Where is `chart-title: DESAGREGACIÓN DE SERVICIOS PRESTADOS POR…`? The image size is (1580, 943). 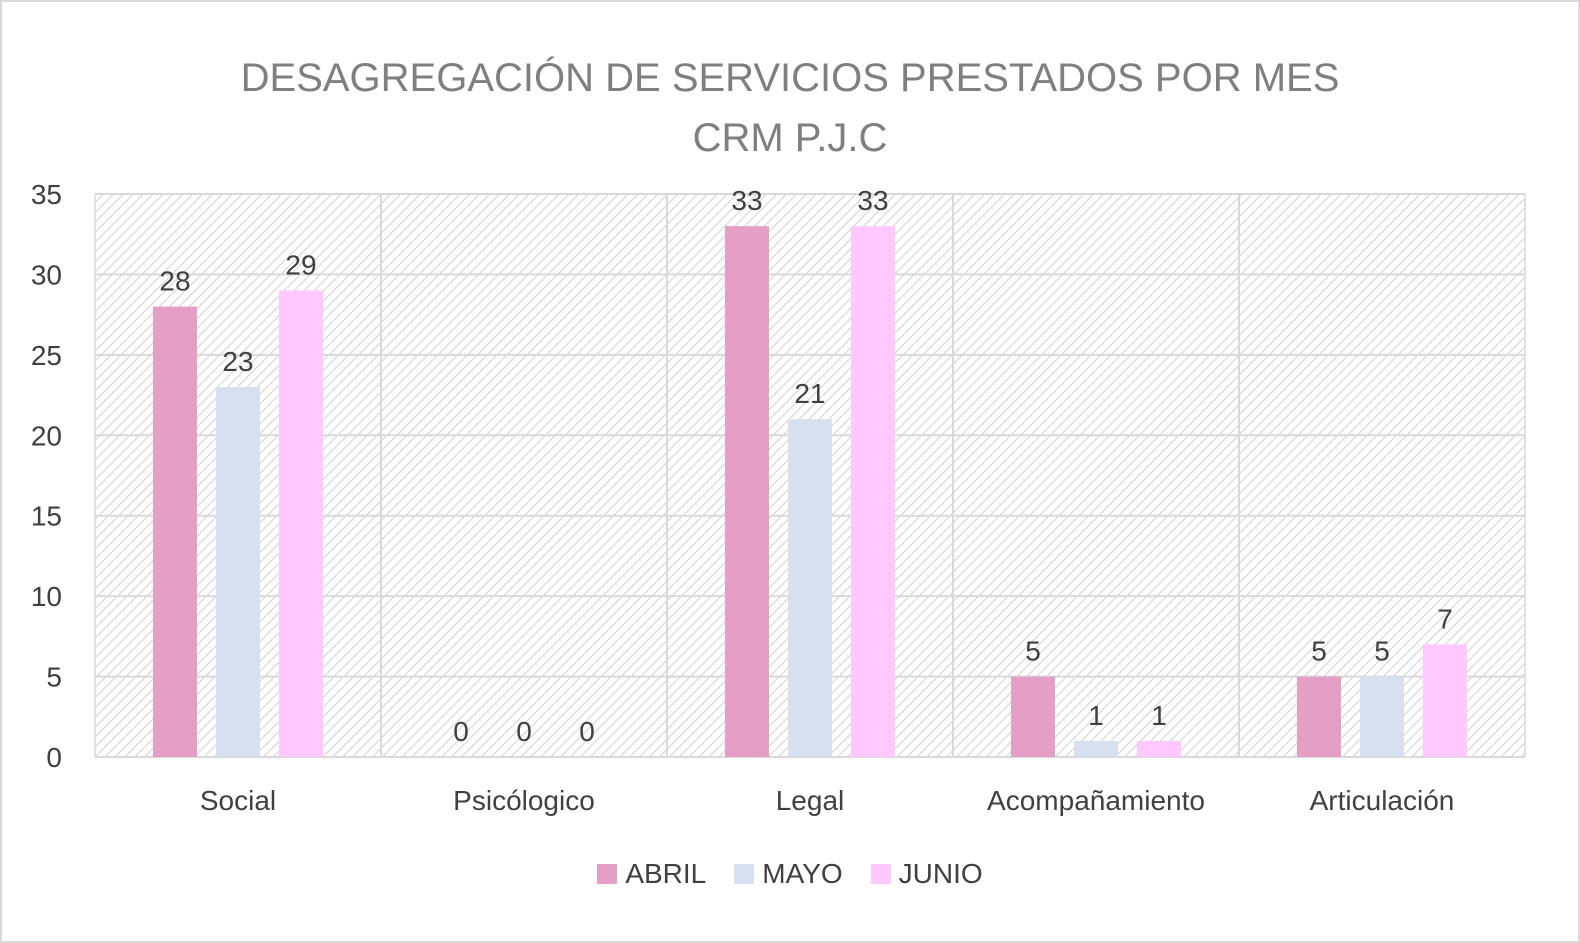
chart-title: DESAGREGACIÓN DE SERVICIOS PRESTADOS POR… is located at coordinates (790, 78).